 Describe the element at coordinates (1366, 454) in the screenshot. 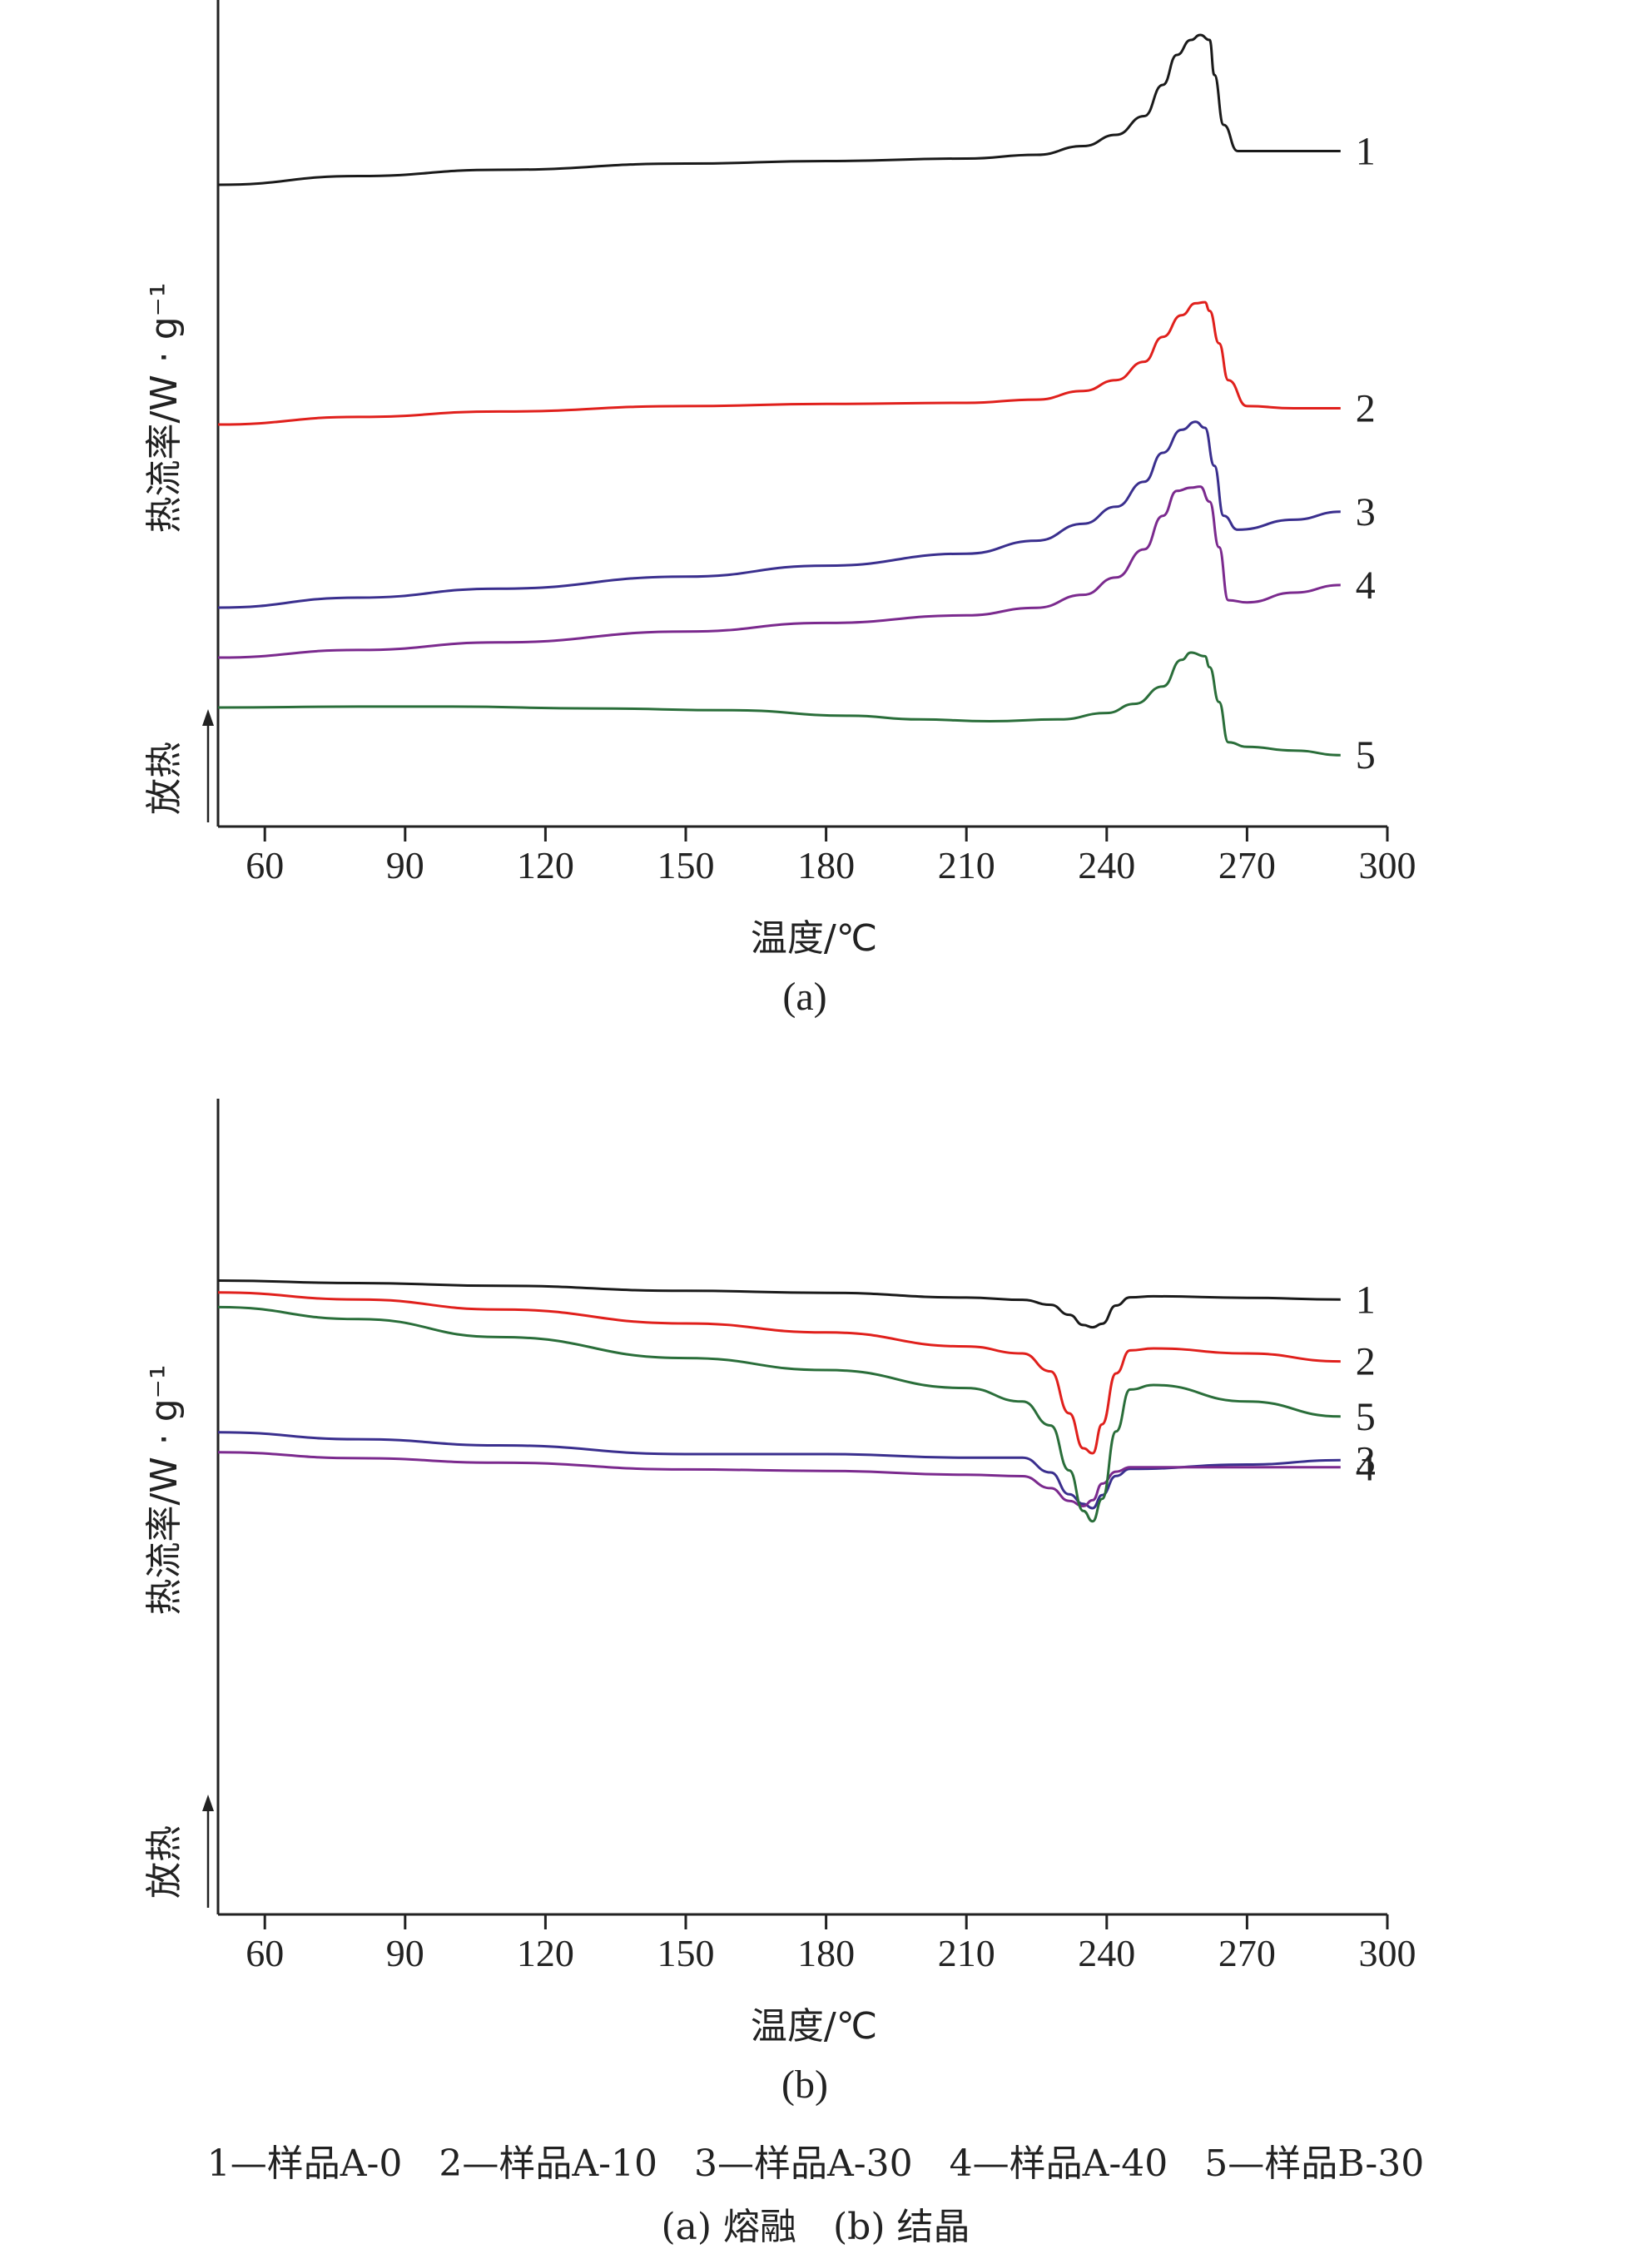

I see `curve-labels-a: 1 2 3 4 5` at that location.